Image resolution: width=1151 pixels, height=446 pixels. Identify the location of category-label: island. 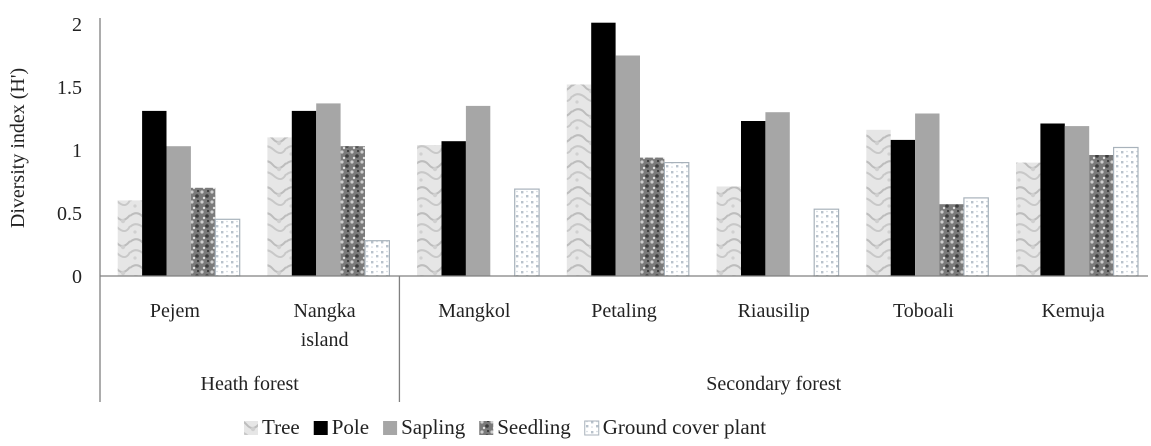
(325, 340).